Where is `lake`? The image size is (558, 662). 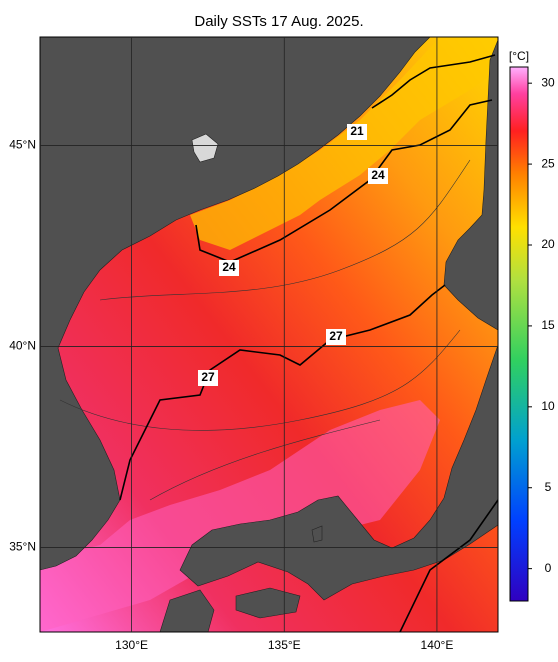 lake is located at coordinates (205, 148).